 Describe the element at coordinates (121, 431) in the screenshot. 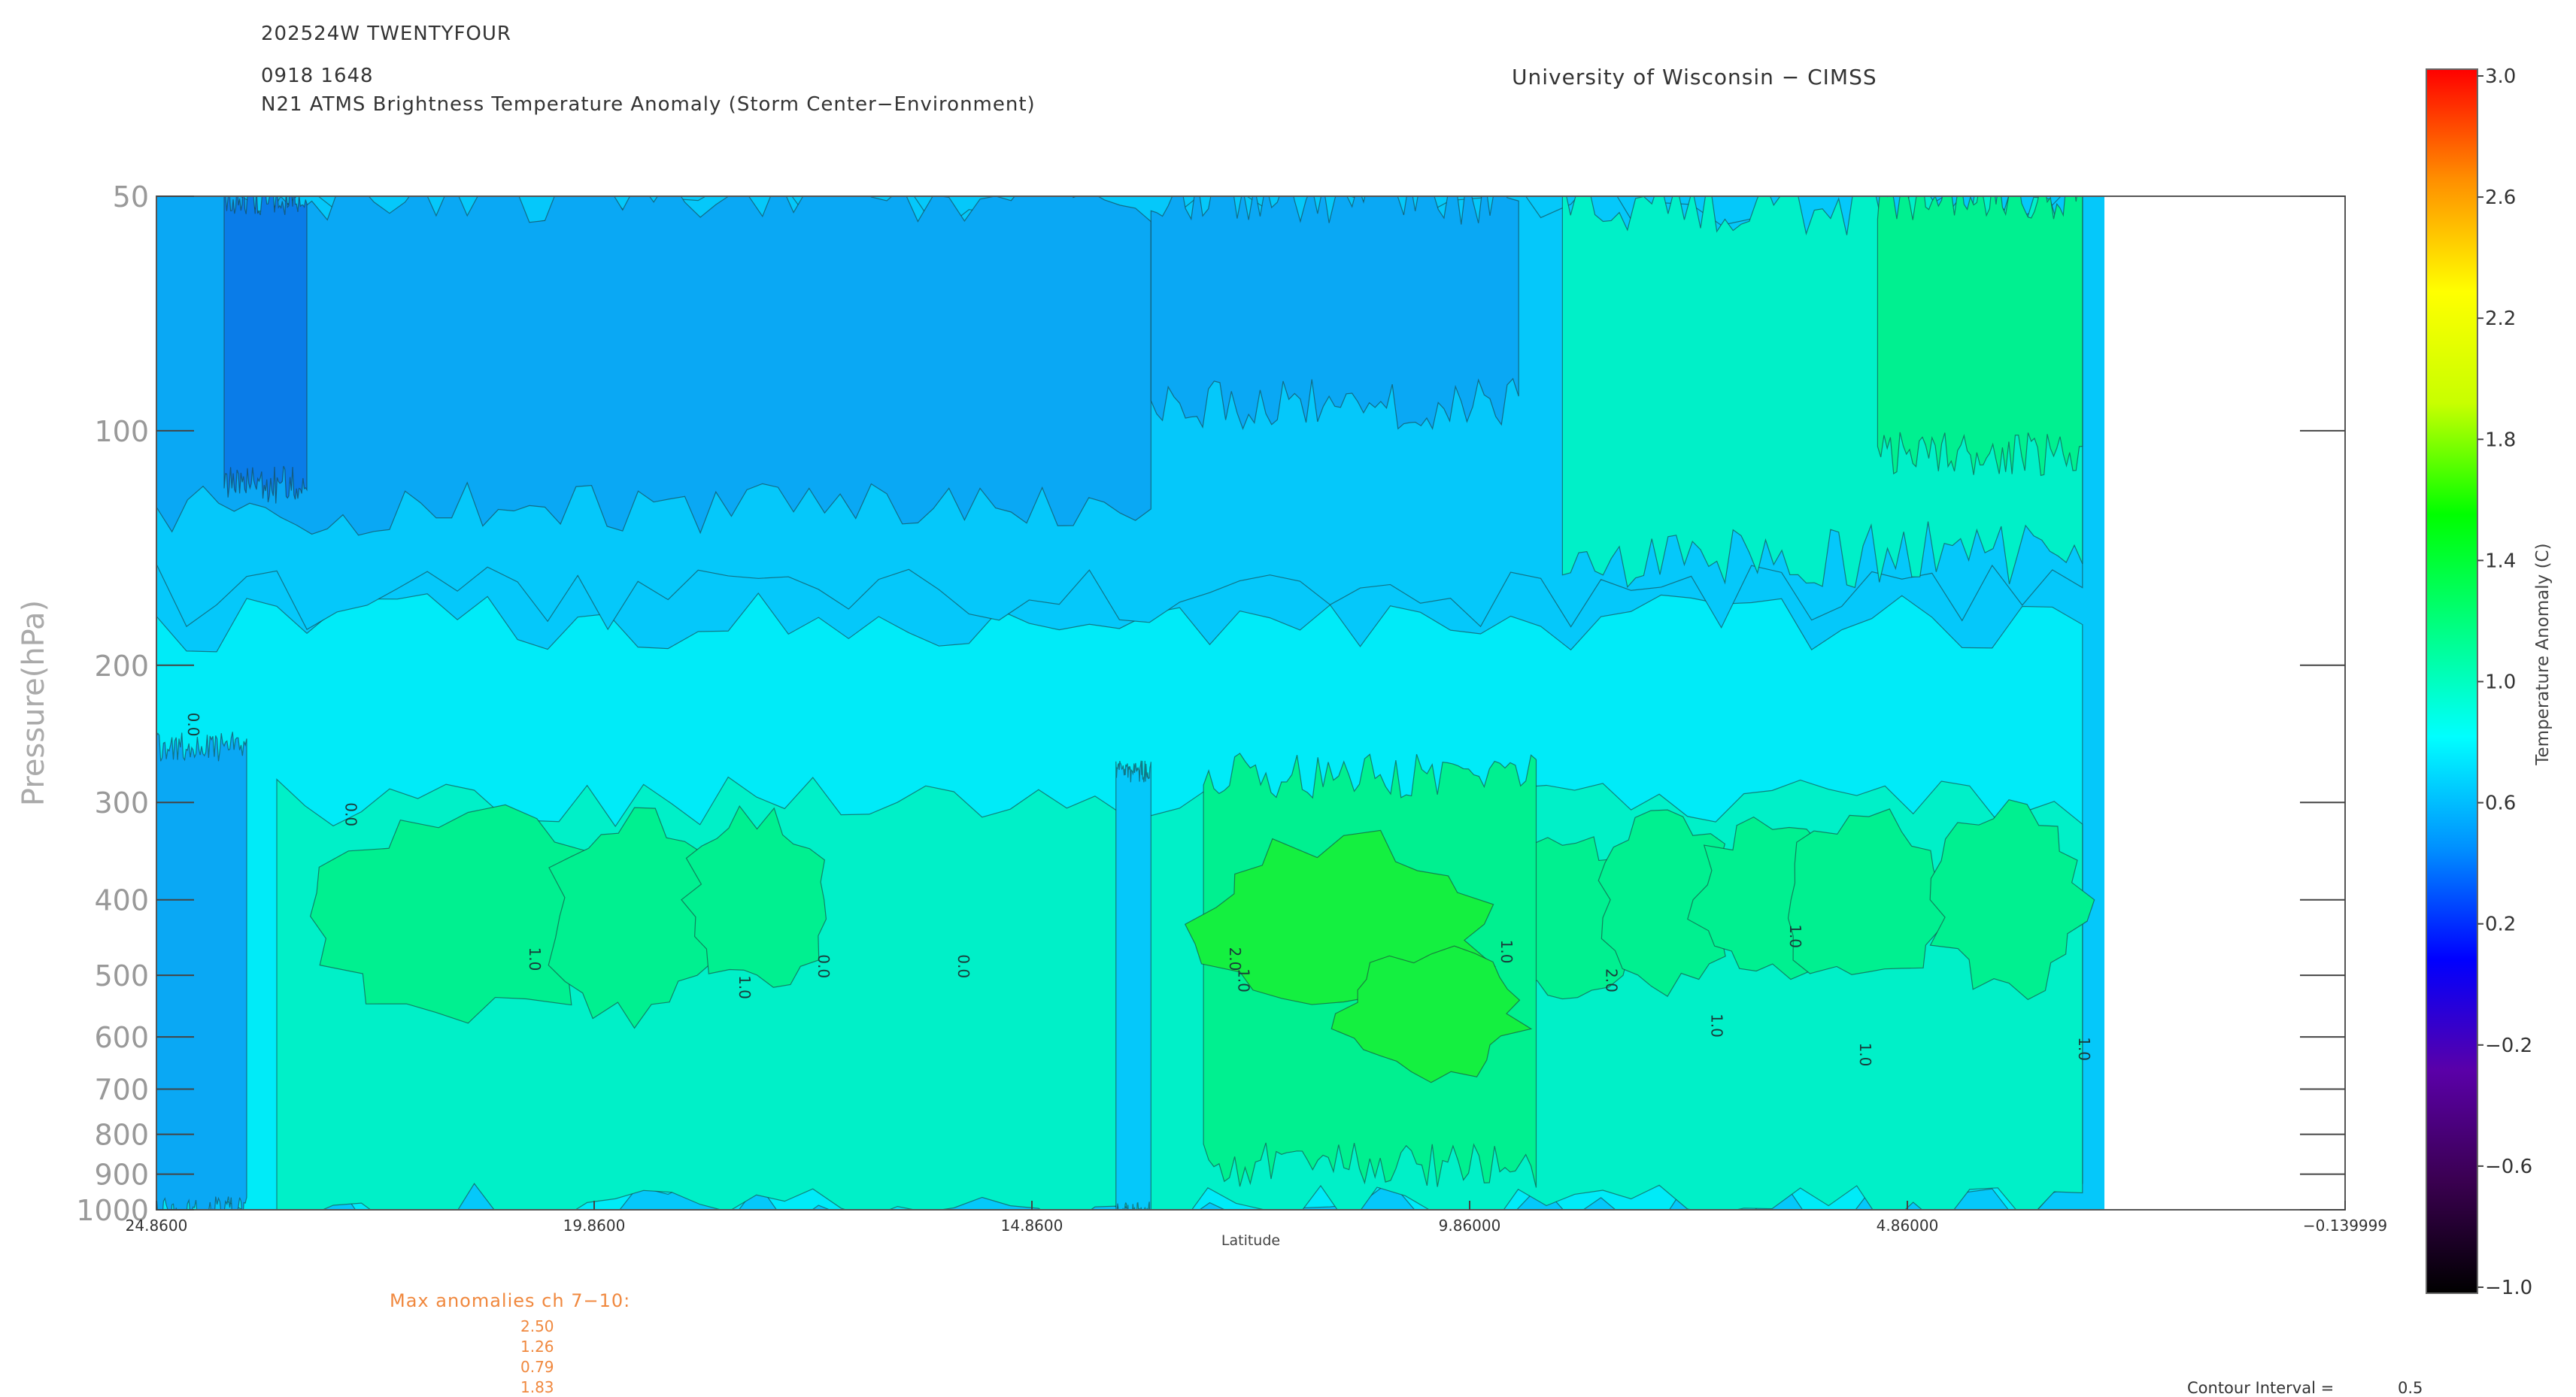

I see `y-tick-label: 100` at that location.